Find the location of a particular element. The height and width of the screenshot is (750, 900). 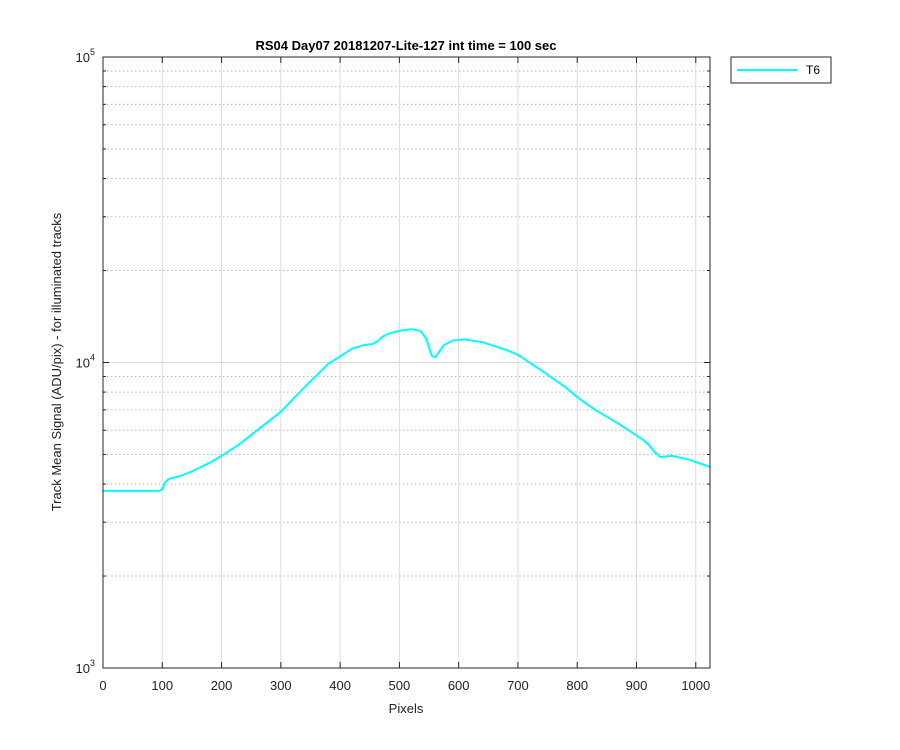

y-tick-label: 10⁴ is located at coordinates (85, 362).